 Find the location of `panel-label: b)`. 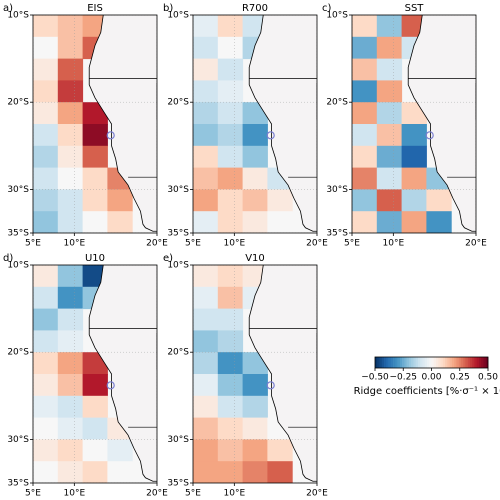

panel-label: b) is located at coordinates (168, 8).